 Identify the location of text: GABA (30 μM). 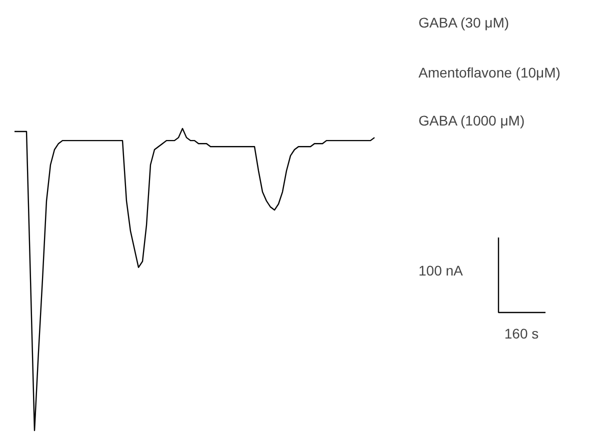
(464, 22).